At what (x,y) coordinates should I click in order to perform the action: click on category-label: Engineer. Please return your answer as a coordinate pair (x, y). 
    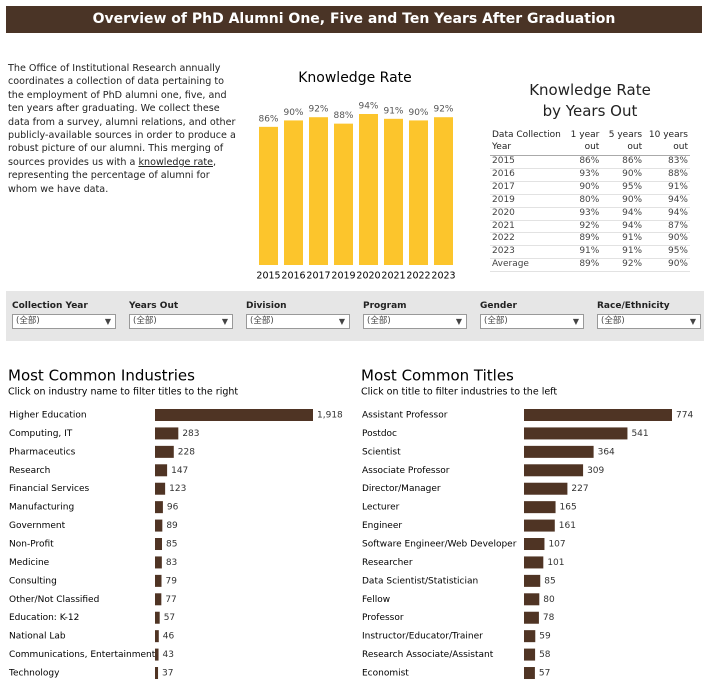
    Looking at the image, I should click on (382, 526).